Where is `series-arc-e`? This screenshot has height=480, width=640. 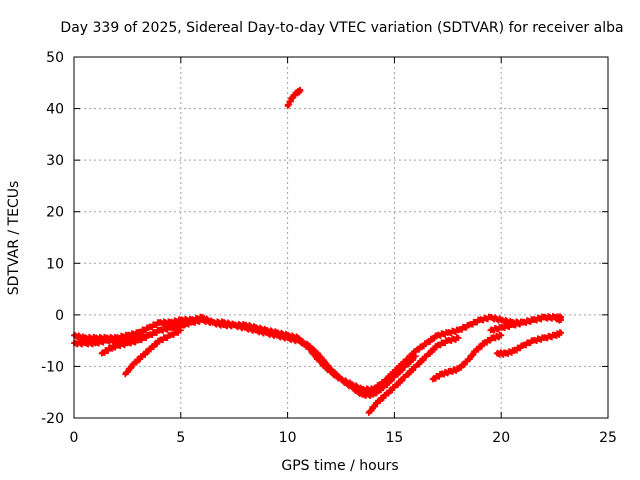
series-arc-e is located at coordinates (294, 97).